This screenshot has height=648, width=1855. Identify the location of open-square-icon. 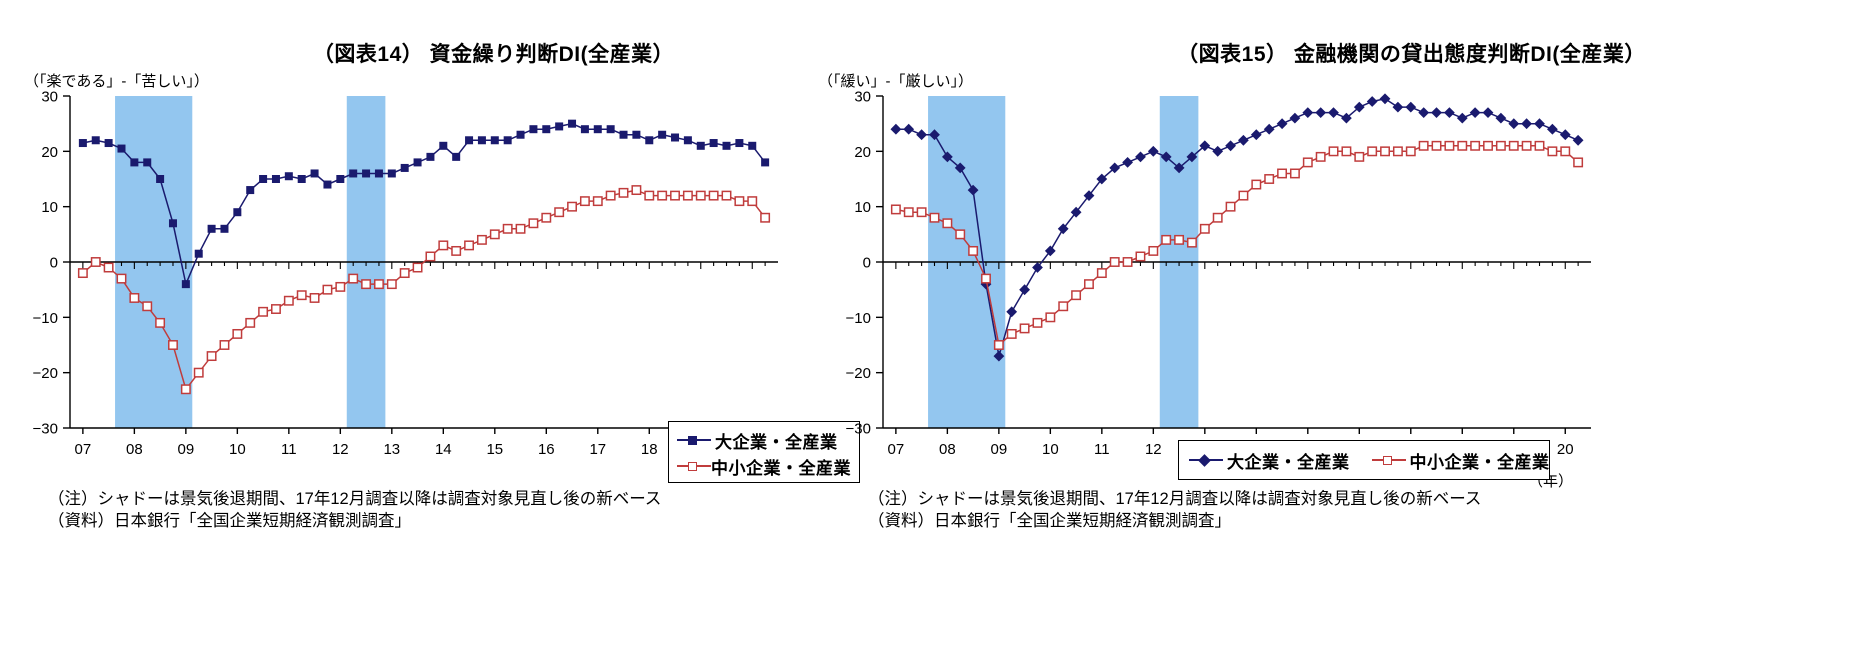
(694, 466).